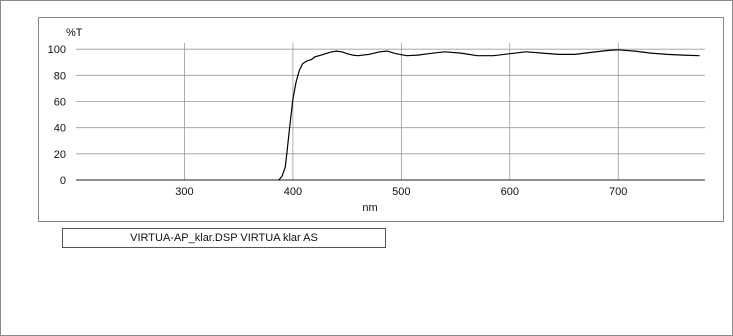  I want to click on y-tick-label: 100, so click(57, 50).